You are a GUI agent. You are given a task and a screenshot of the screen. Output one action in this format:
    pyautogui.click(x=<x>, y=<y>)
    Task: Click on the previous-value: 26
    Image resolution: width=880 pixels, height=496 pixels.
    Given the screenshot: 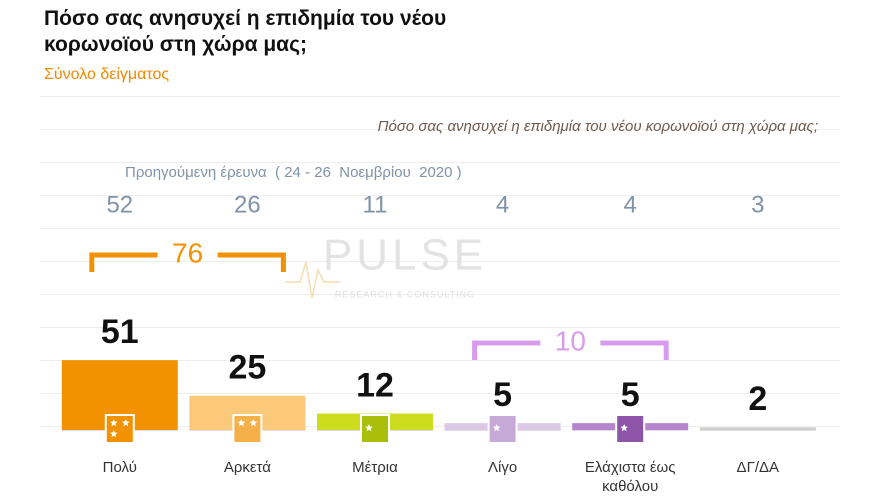 What is the action you would take?
    pyautogui.click(x=247, y=204)
    